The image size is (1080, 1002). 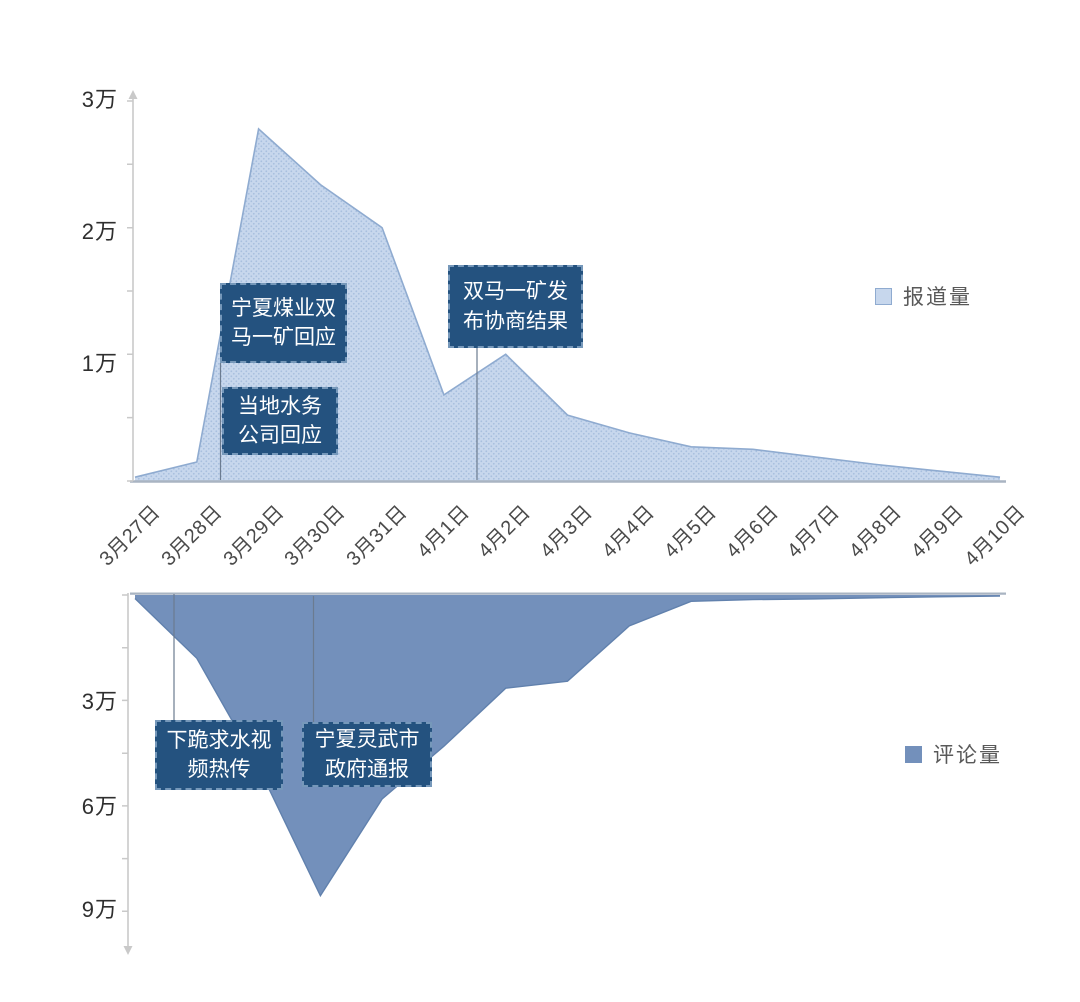 What do you see at coordinates (883, 296) in the screenshot?
I see `report-legend-marker-icon` at bounding box center [883, 296].